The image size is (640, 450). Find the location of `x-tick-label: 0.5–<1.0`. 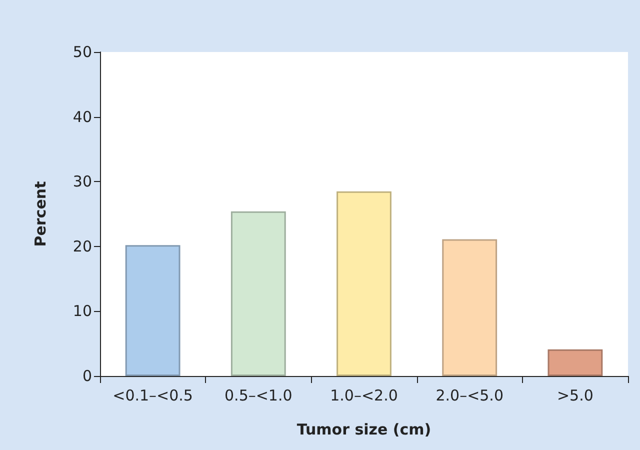

x-tick-label: 0.5–<1.0 is located at coordinates (258, 395).